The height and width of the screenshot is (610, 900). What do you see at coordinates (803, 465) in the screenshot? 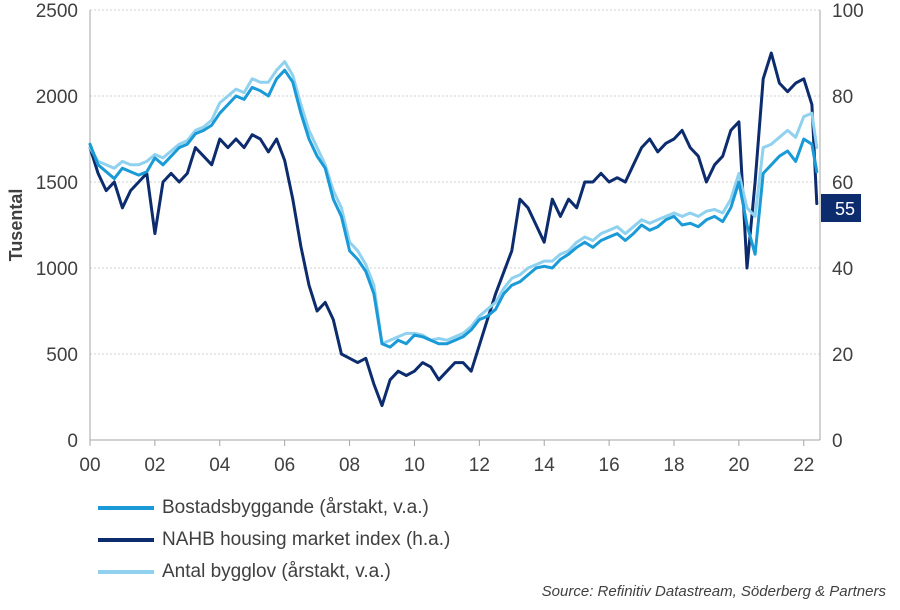
I see `x-tick-label: 22` at bounding box center [803, 465].